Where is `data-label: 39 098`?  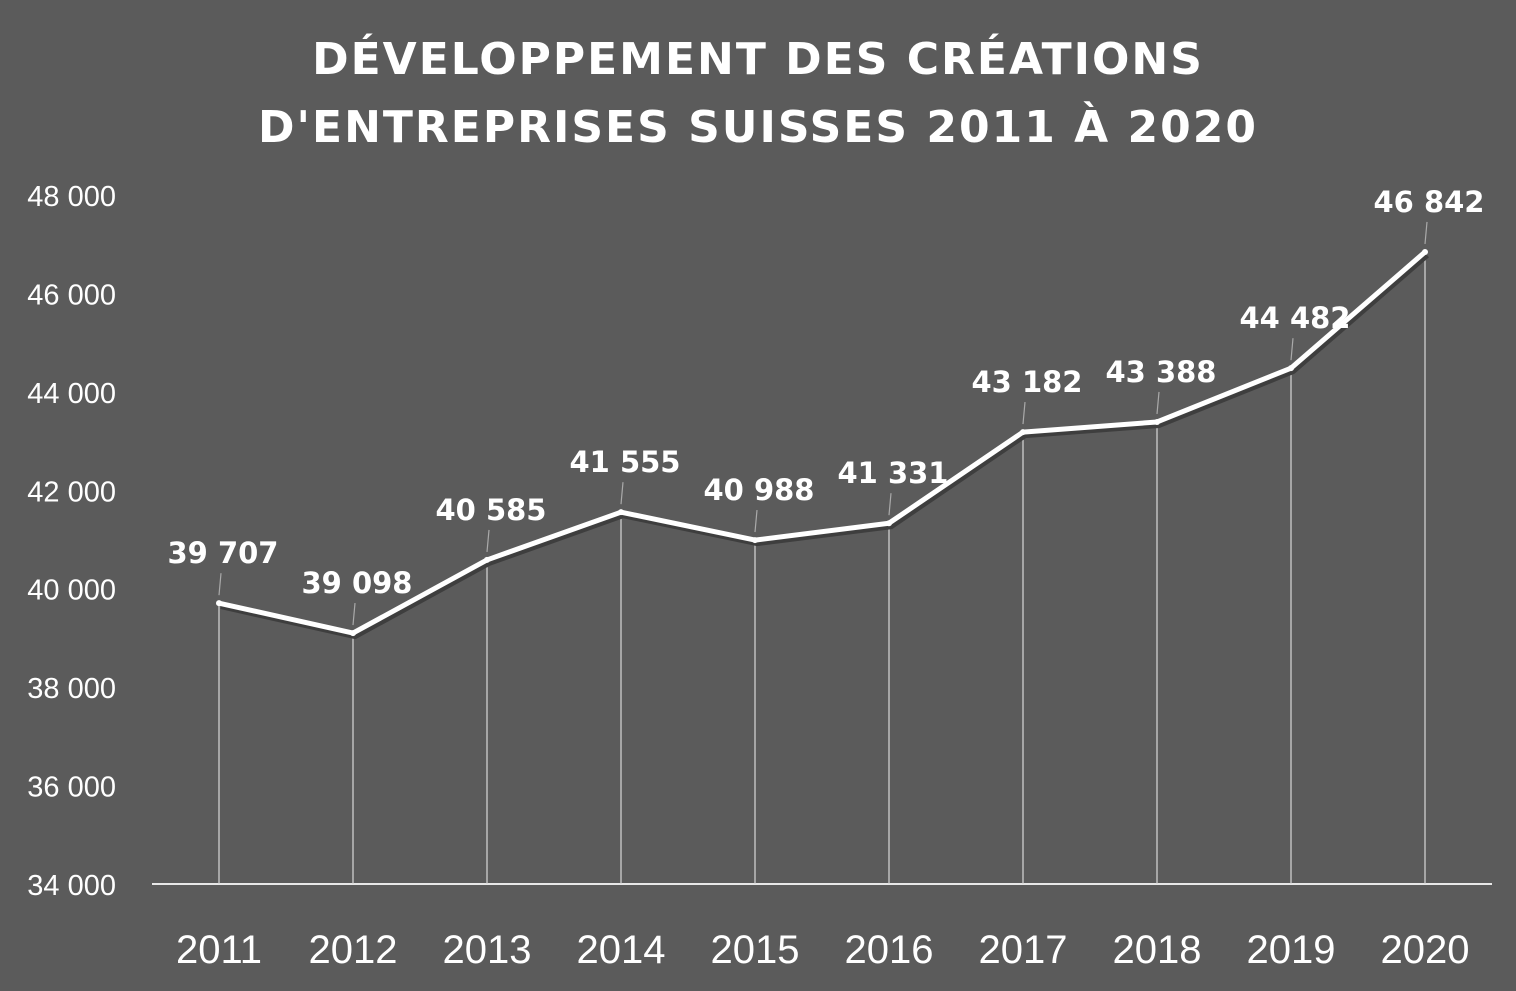 data-label: 39 098 is located at coordinates (357, 583).